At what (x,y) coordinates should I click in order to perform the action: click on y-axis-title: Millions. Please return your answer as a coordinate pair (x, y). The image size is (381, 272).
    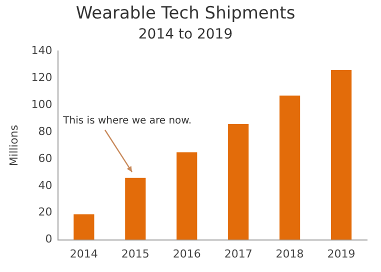
    Looking at the image, I should click on (13, 145).